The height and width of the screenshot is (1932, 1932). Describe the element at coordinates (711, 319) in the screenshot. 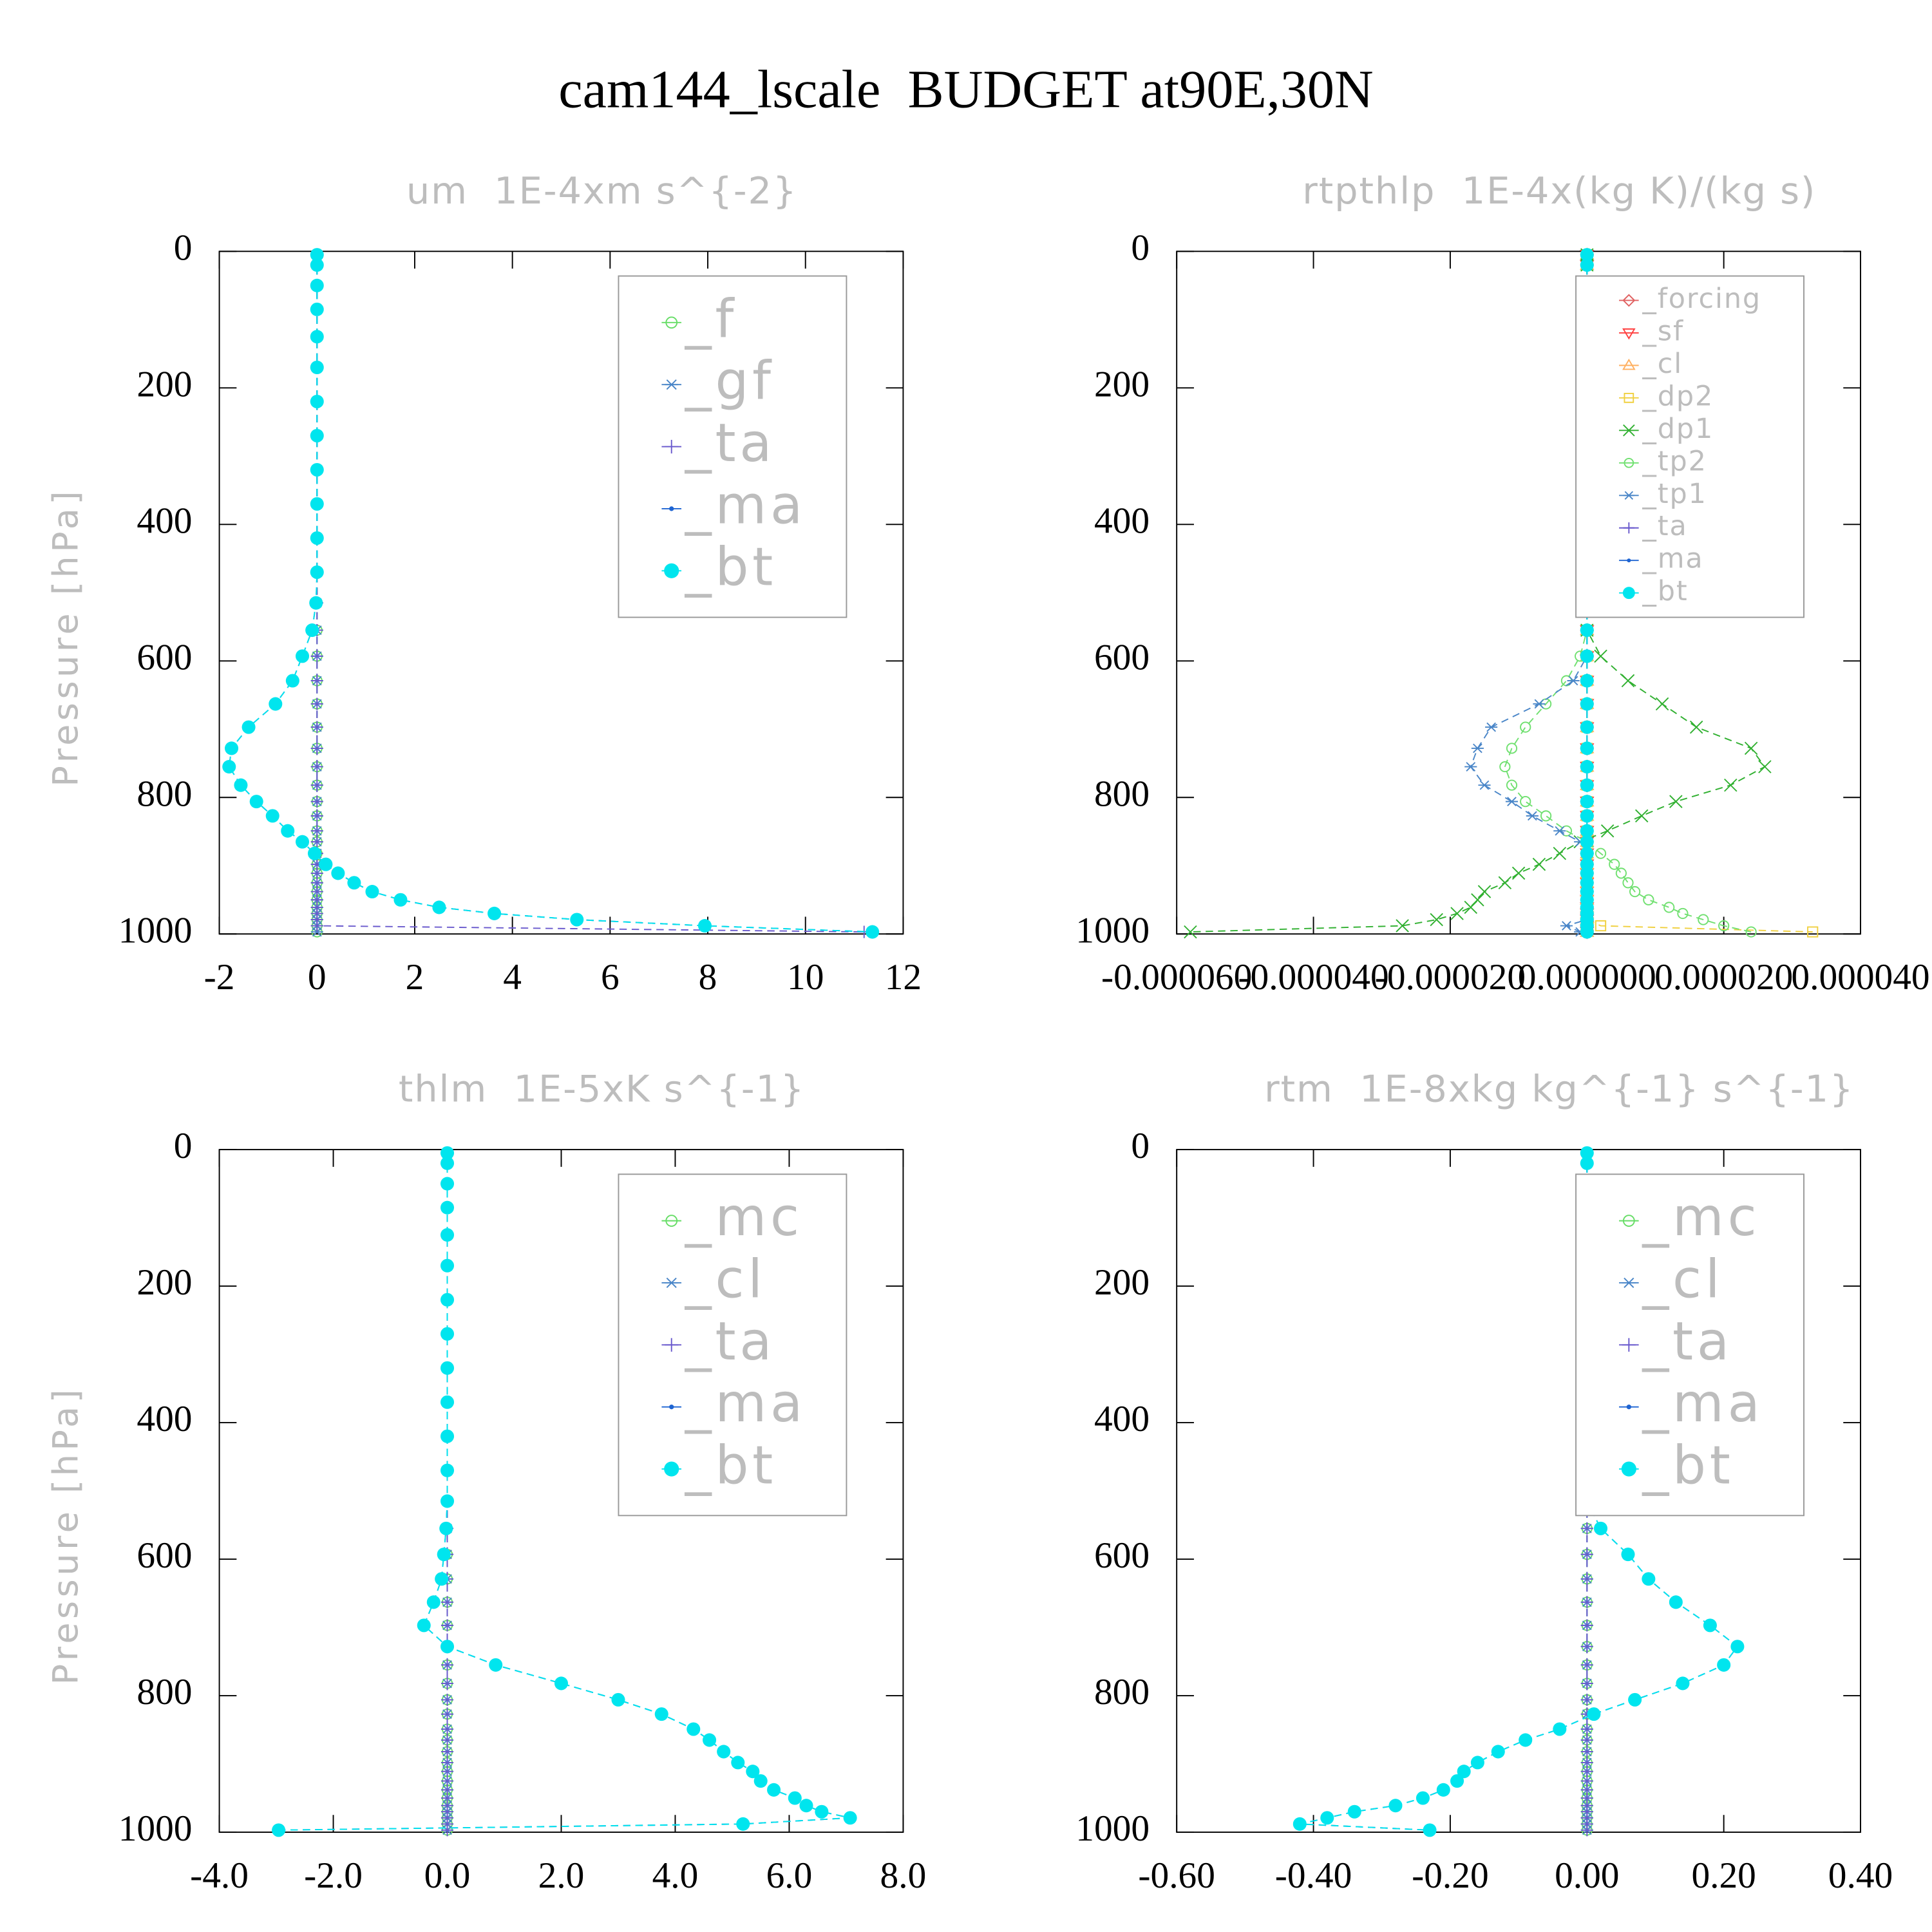

I see `legend-label: _f` at that location.